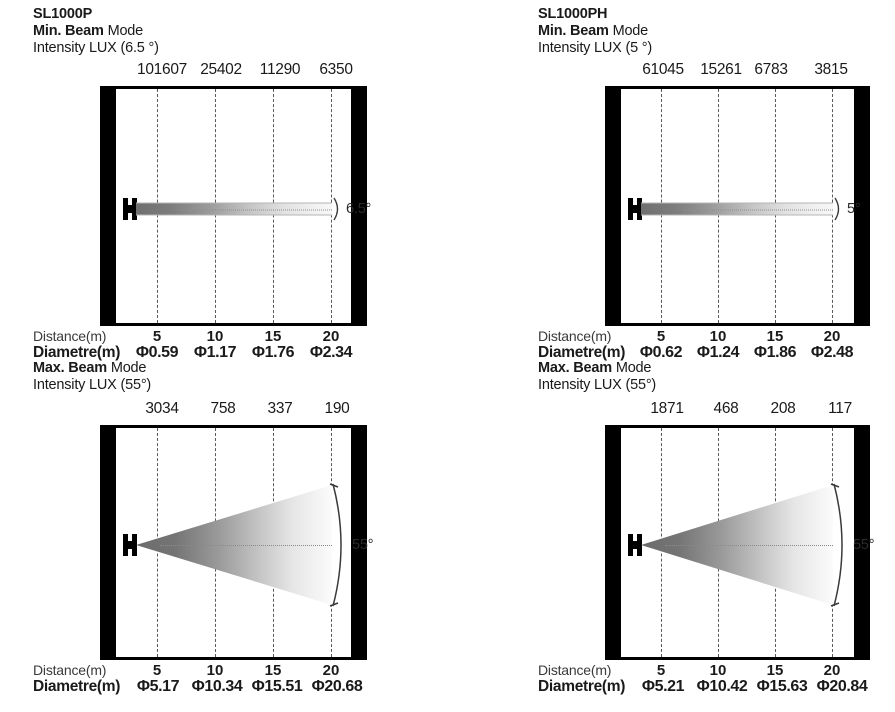 This screenshot has height=712, width=895. I want to click on model-name: SL1000PH, so click(573, 14).